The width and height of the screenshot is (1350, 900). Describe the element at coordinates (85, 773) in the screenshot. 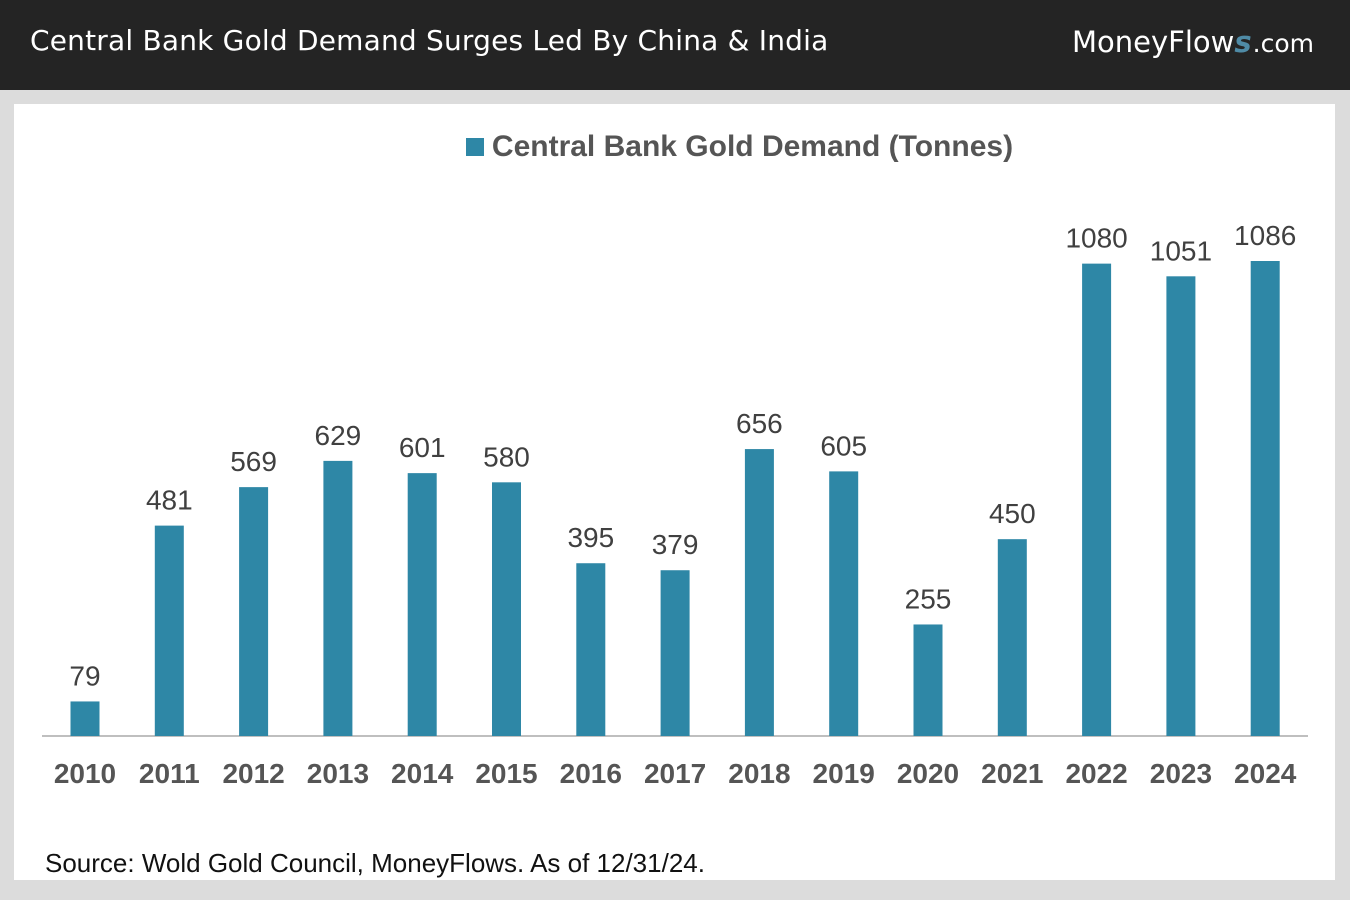

I see `x-tick-label-2010: 2010` at that location.